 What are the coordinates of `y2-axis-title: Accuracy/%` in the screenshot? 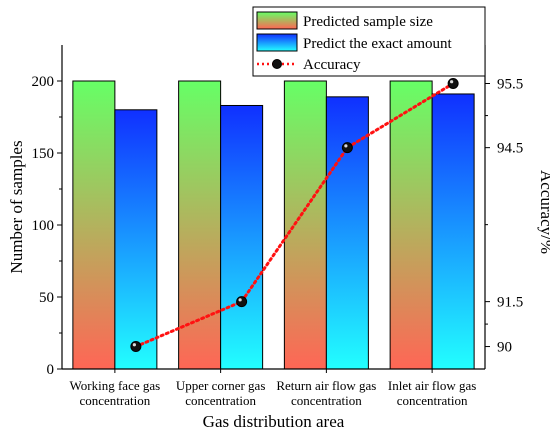 It's located at (543, 212).